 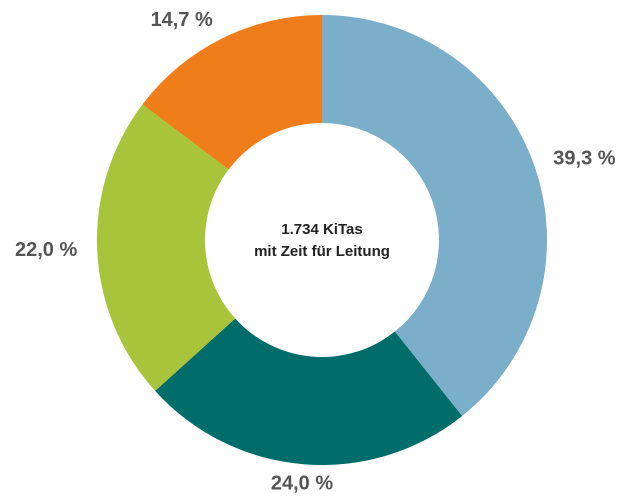 What do you see at coordinates (302, 483) in the screenshot?
I see `value-label: 24,0 %` at bounding box center [302, 483].